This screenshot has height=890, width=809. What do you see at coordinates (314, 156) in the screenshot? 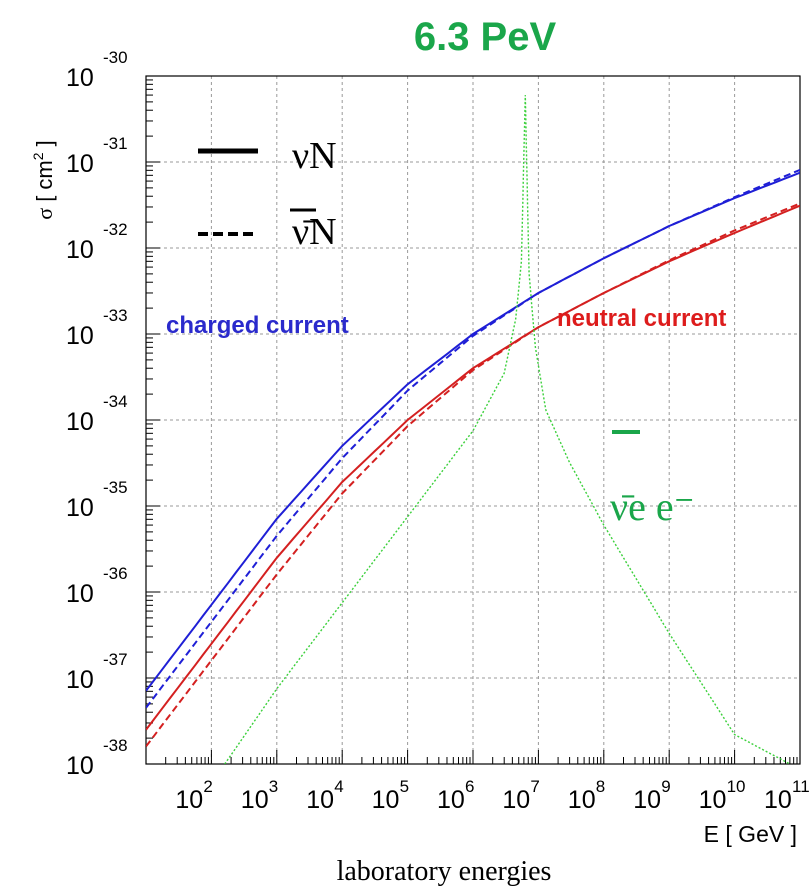
I see `legend-label-neutrino: νN` at bounding box center [314, 156].